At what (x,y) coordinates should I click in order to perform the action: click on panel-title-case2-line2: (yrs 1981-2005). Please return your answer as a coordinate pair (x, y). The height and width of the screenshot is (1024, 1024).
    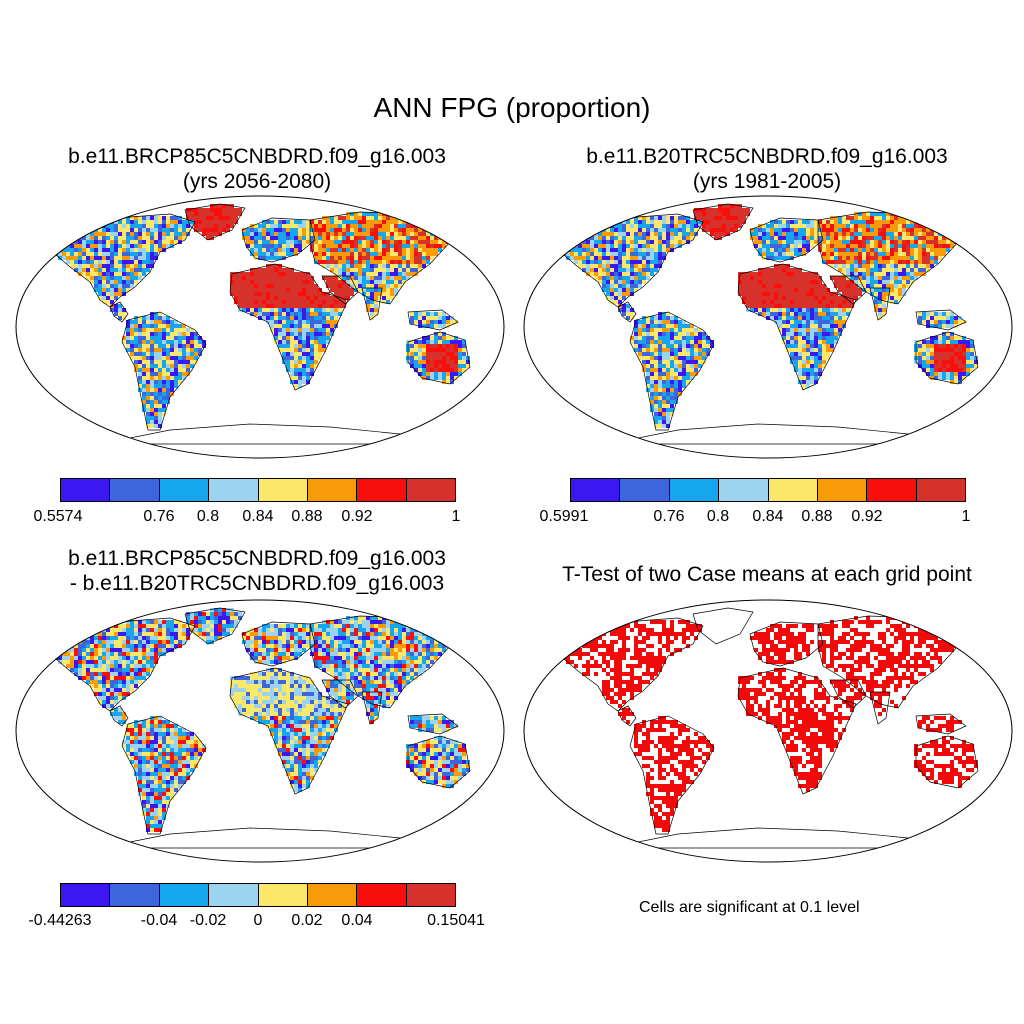
    Looking at the image, I should click on (767, 181).